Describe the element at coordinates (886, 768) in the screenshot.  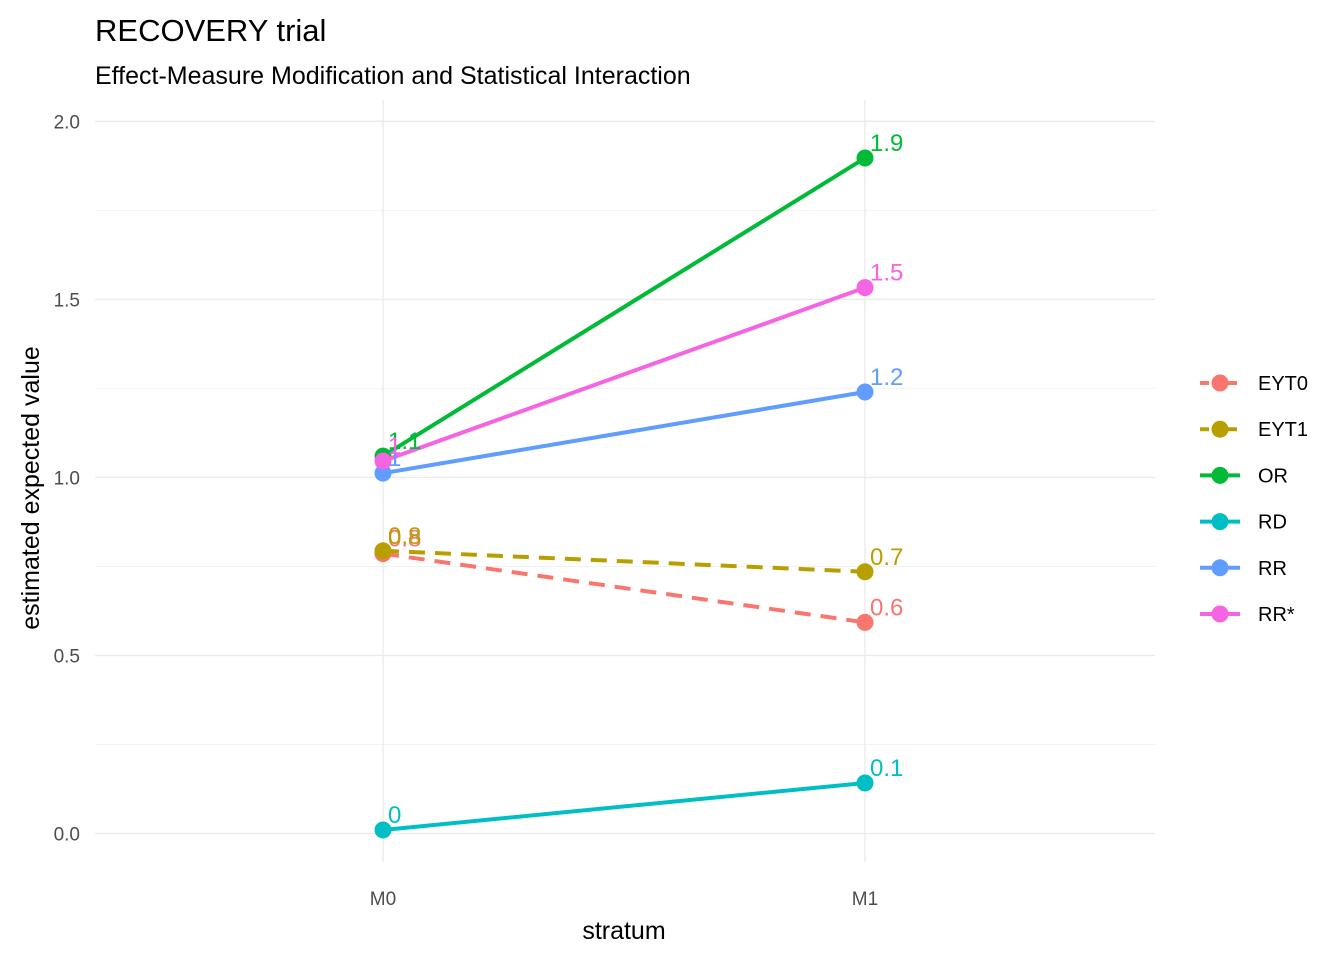
I see `data-label-rd: 0.1` at that location.